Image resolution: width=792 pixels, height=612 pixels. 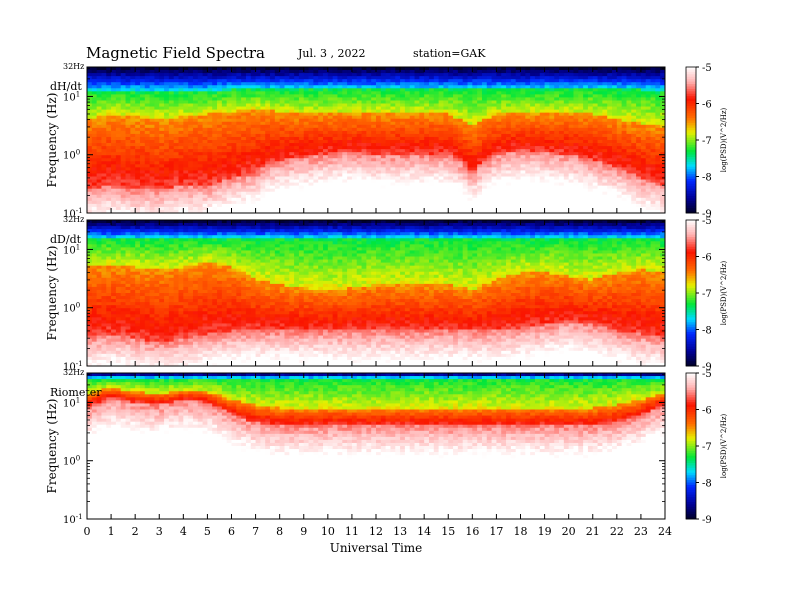 What do you see at coordinates (472, 531) in the screenshot?
I see `x-tick-label: 16` at bounding box center [472, 531].